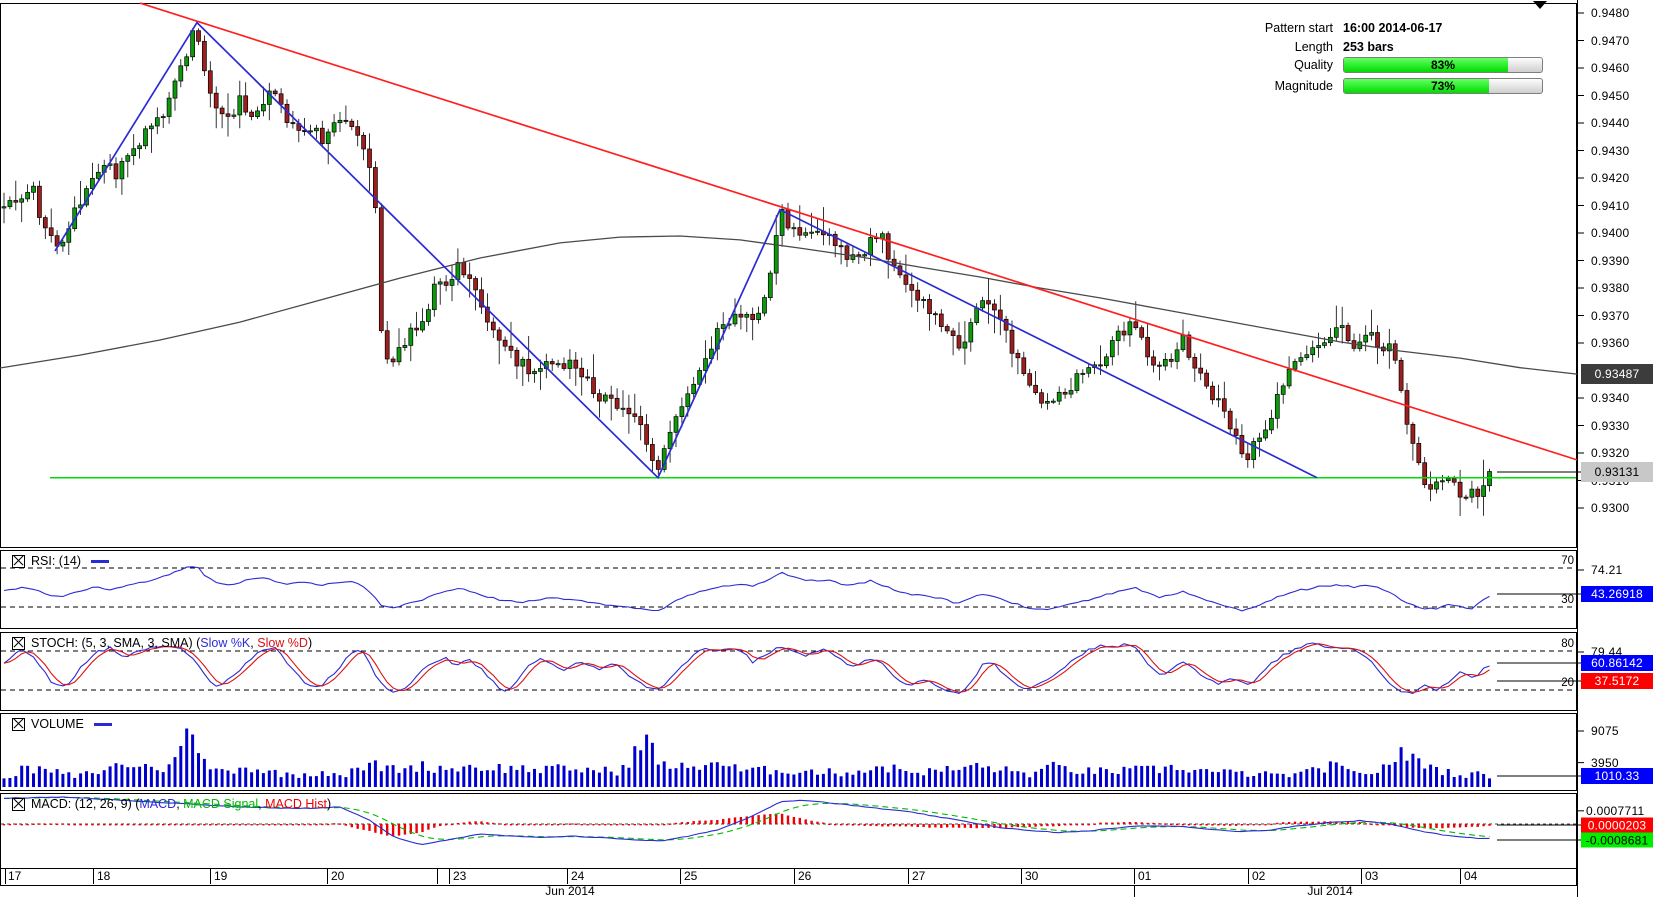 This screenshot has width=1655, height=897. I want to click on sma-line, so click(789, 305).